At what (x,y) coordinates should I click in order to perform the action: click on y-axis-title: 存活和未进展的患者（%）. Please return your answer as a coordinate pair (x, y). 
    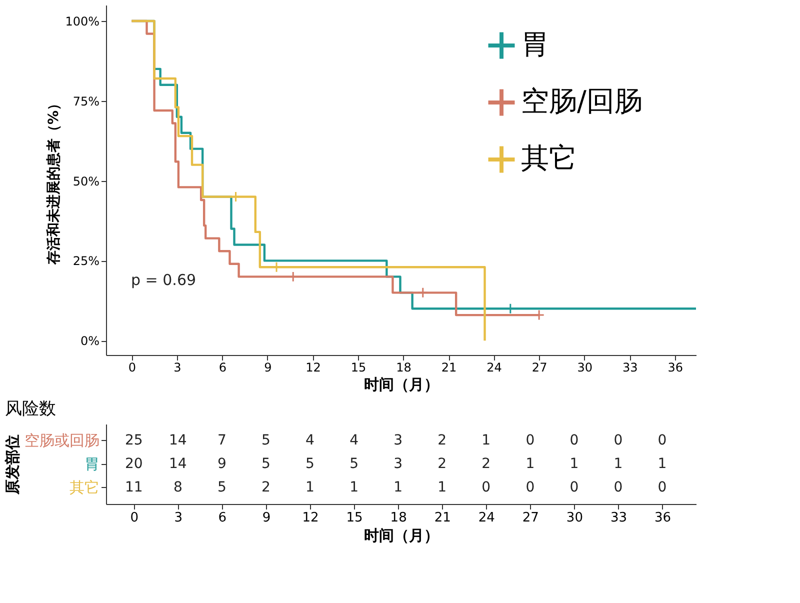
    Looking at the image, I should click on (54, 181).